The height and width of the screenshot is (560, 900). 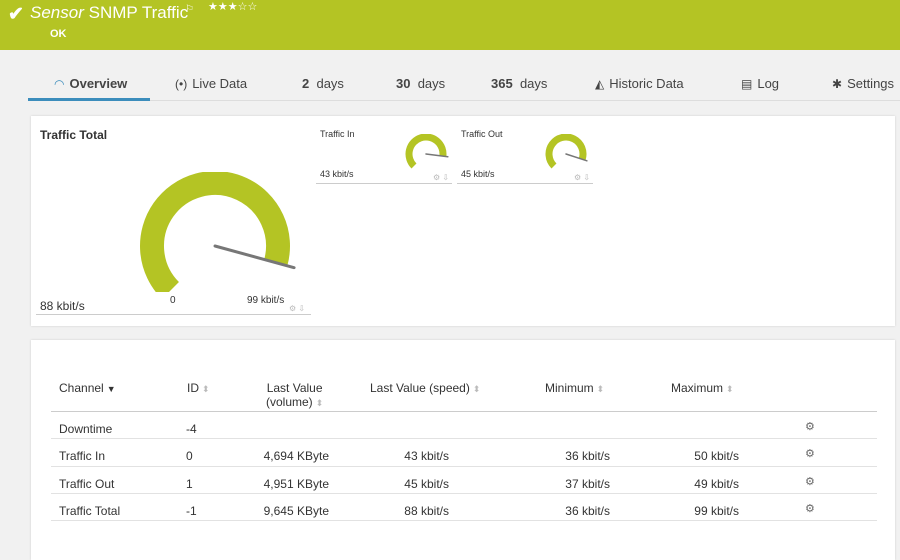 What do you see at coordinates (189, 9) in the screenshot?
I see `flag-icon: ⚐` at bounding box center [189, 9].